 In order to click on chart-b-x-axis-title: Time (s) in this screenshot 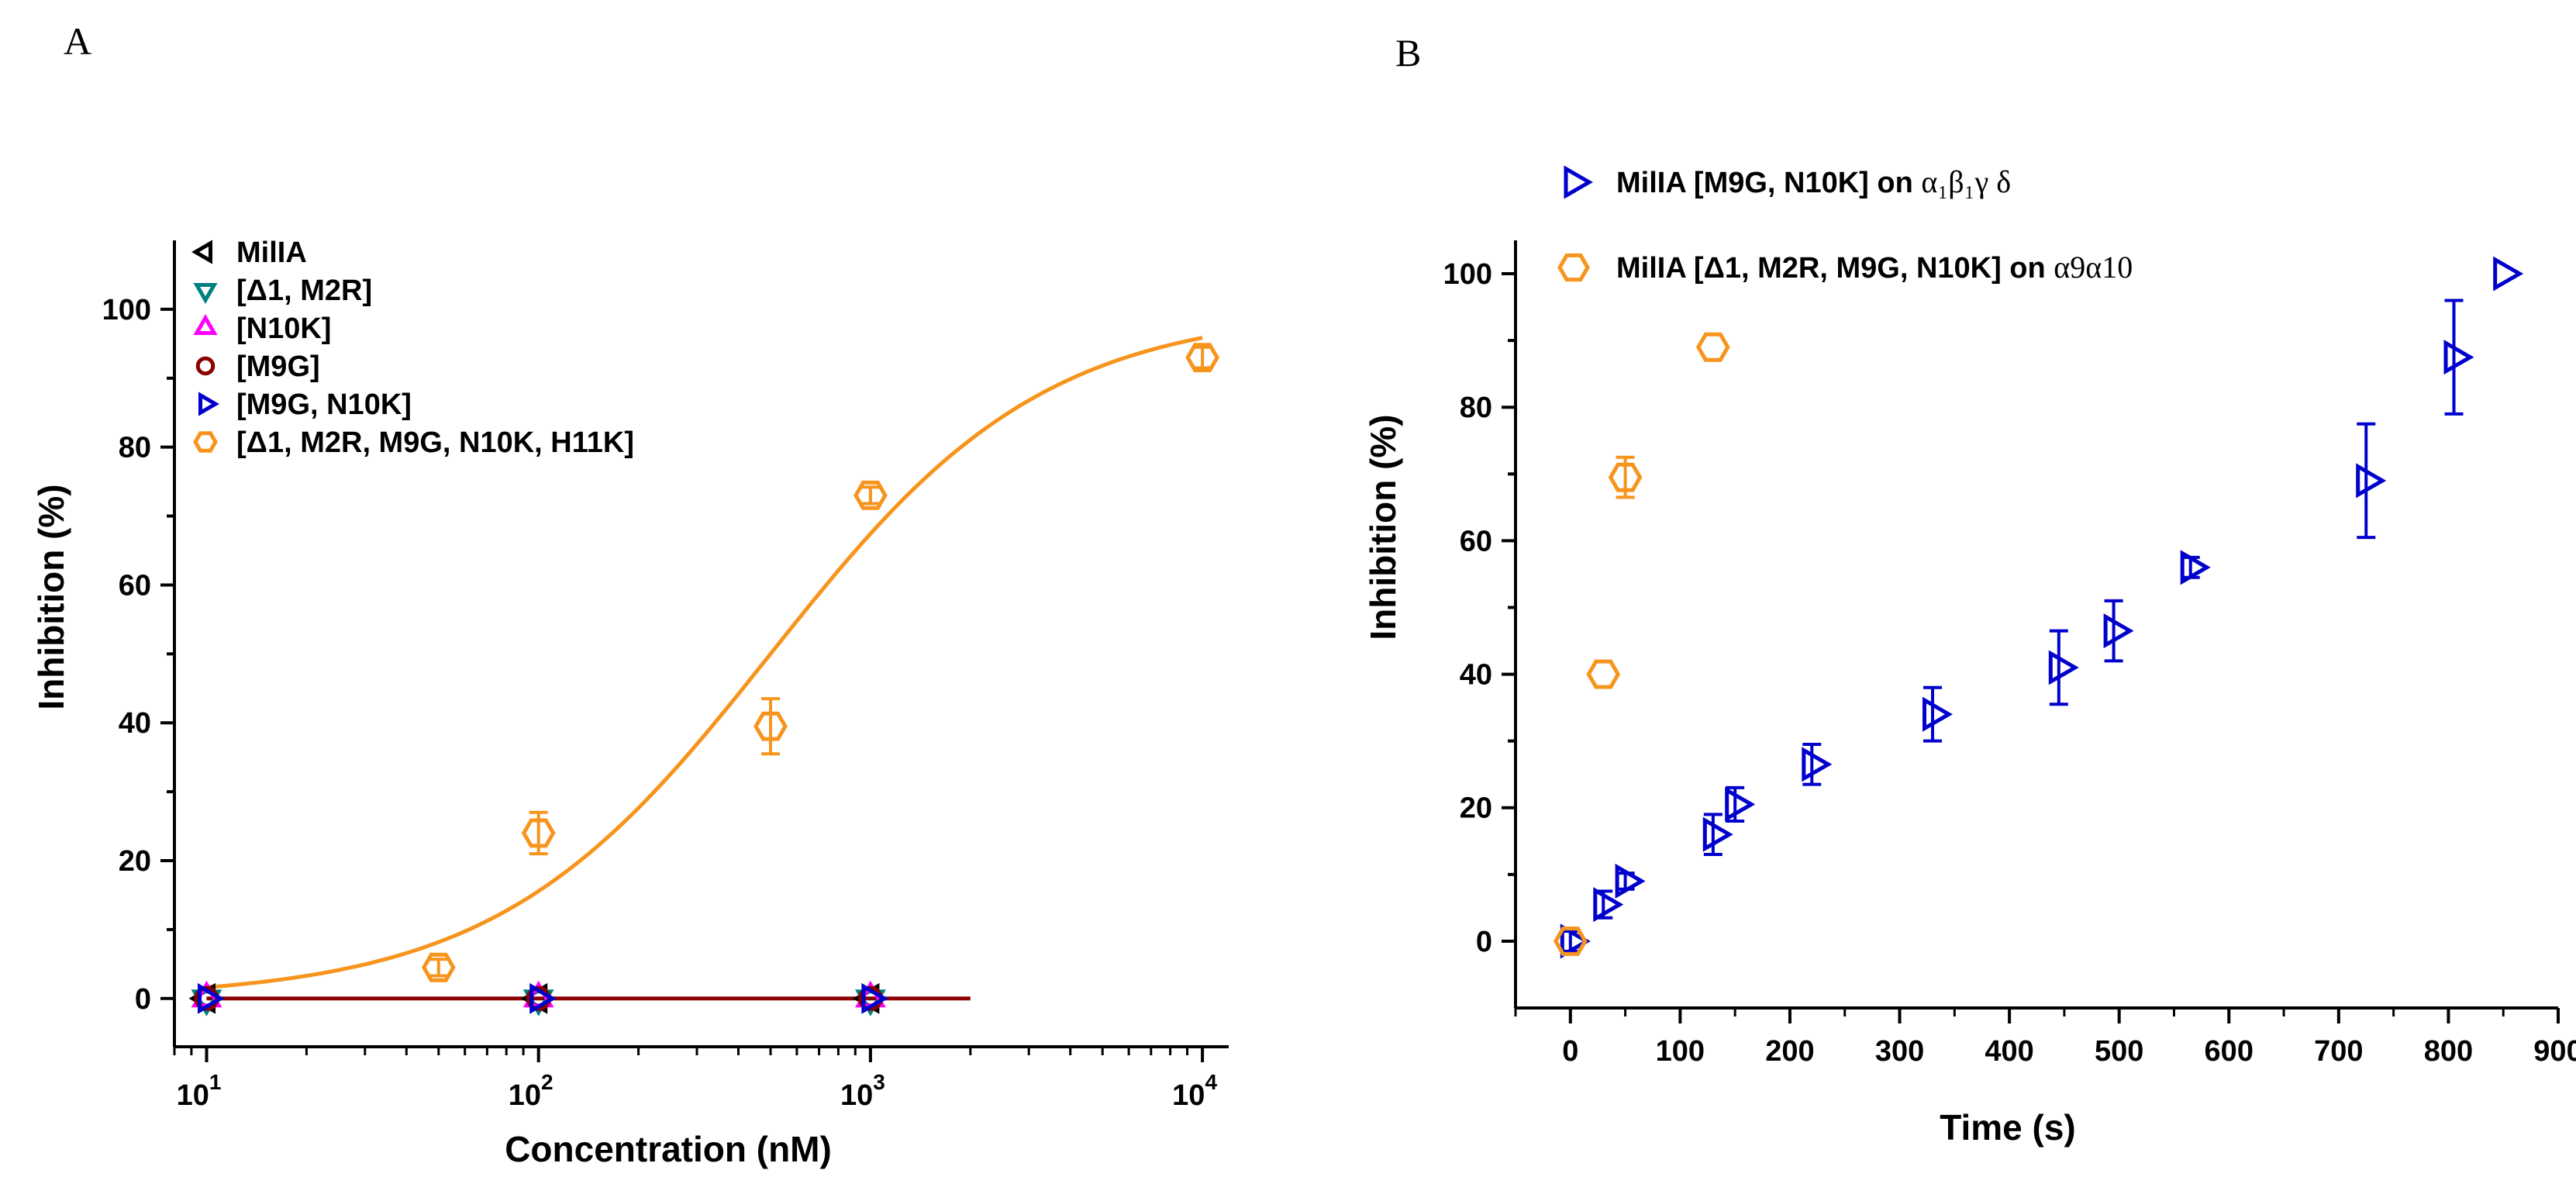, I will do `click(2008, 1127)`.